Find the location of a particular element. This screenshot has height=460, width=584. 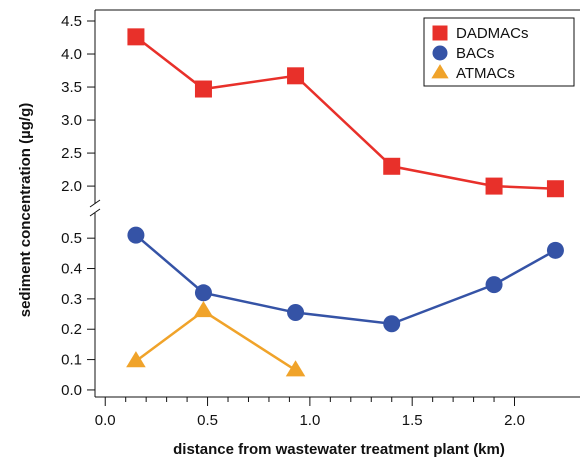

legend-box is located at coordinates (499, 52).